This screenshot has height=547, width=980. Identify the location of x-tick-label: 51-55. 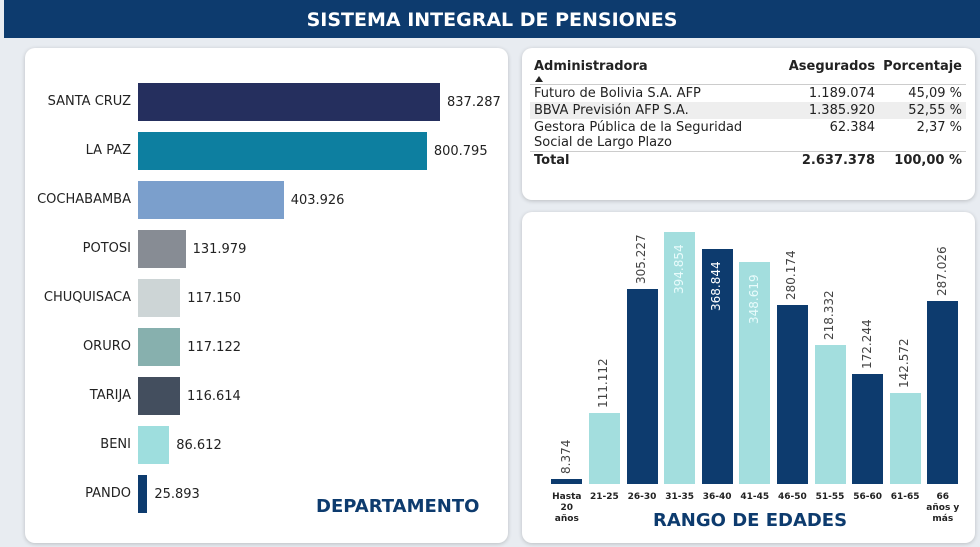
(830, 497).